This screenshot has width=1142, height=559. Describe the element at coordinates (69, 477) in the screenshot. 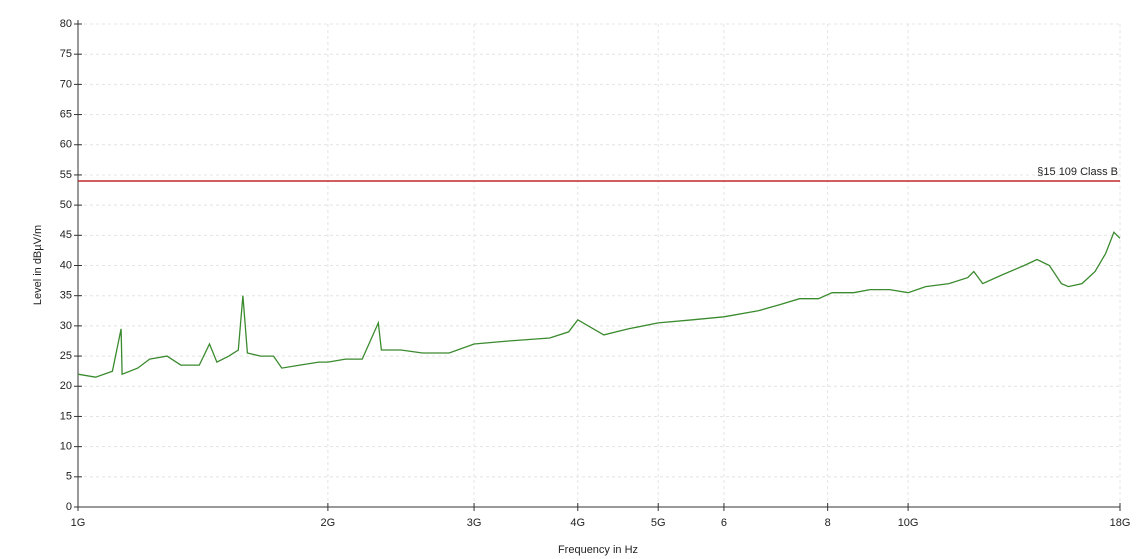

I see `y-tick-label: 5` at that location.